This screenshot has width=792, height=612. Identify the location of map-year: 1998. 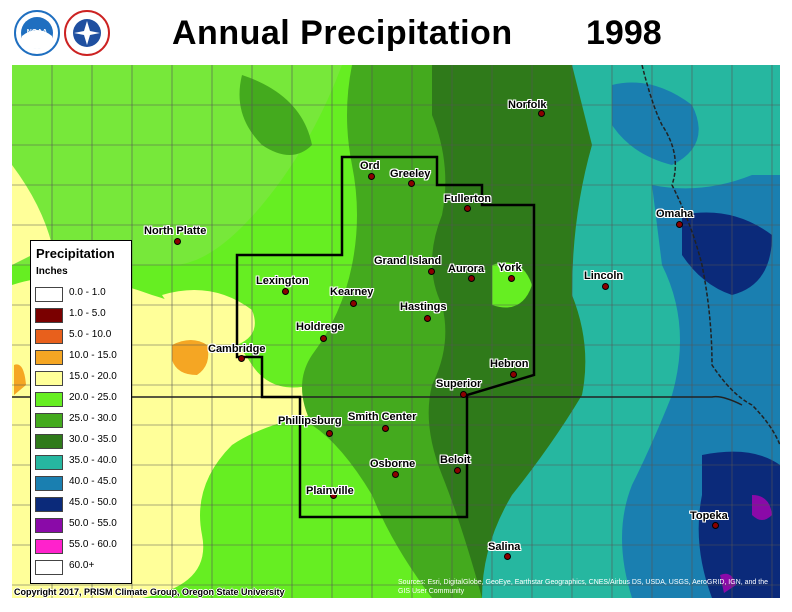
(624, 33).